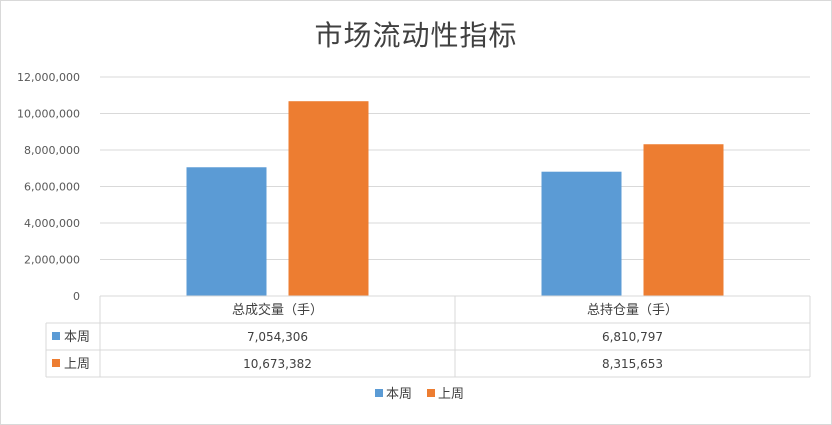 The width and height of the screenshot is (832, 425). What do you see at coordinates (48, 114) in the screenshot?
I see `y-tick-label: 10,000,000` at bounding box center [48, 114].